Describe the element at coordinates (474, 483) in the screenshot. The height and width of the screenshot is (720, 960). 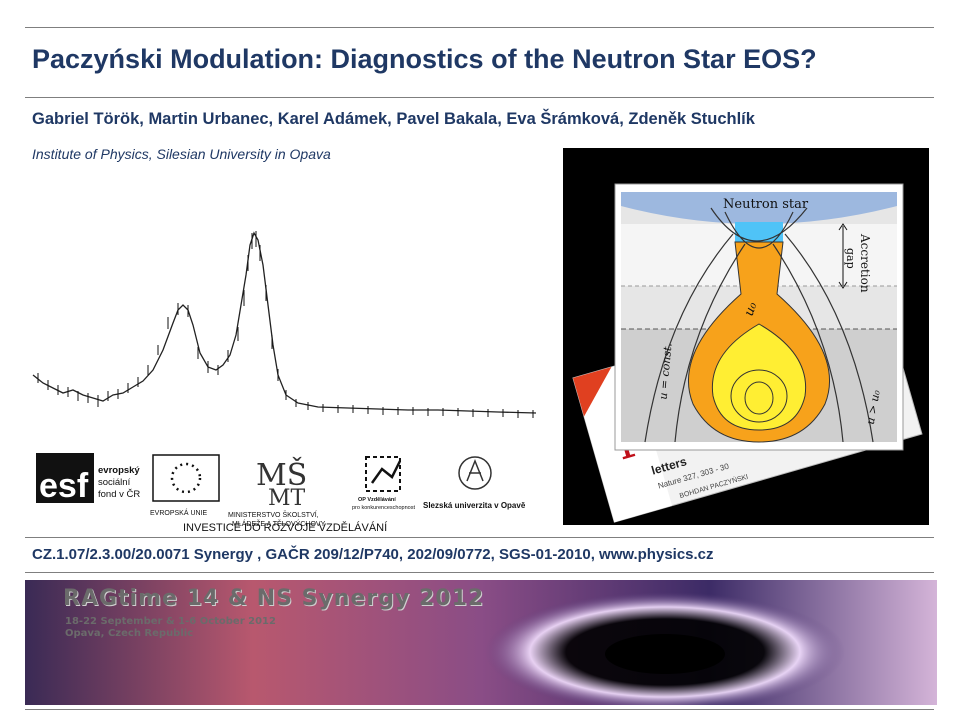
I see `university-logo: Slezská univerzita v Opavě` at that location.